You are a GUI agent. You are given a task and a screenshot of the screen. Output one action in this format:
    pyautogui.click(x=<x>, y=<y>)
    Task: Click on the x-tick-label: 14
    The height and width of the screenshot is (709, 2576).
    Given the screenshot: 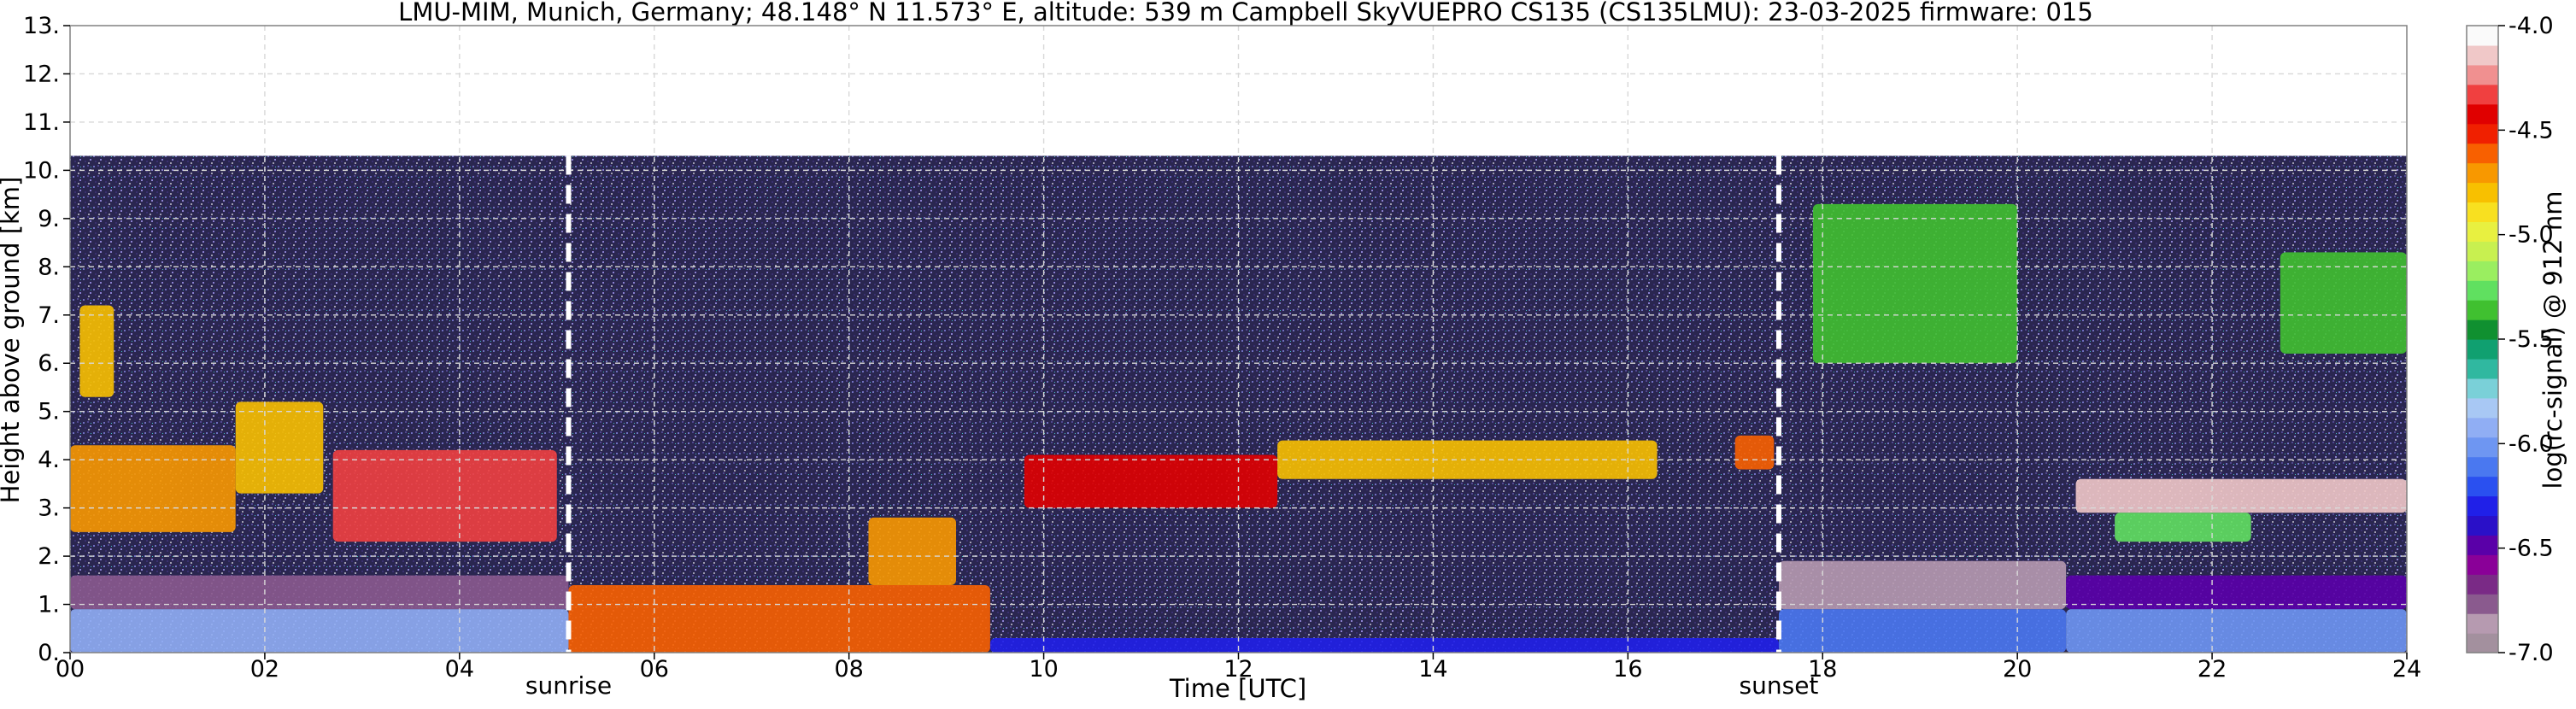 What is the action you would take?
    pyautogui.click(x=1432, y=669)
    